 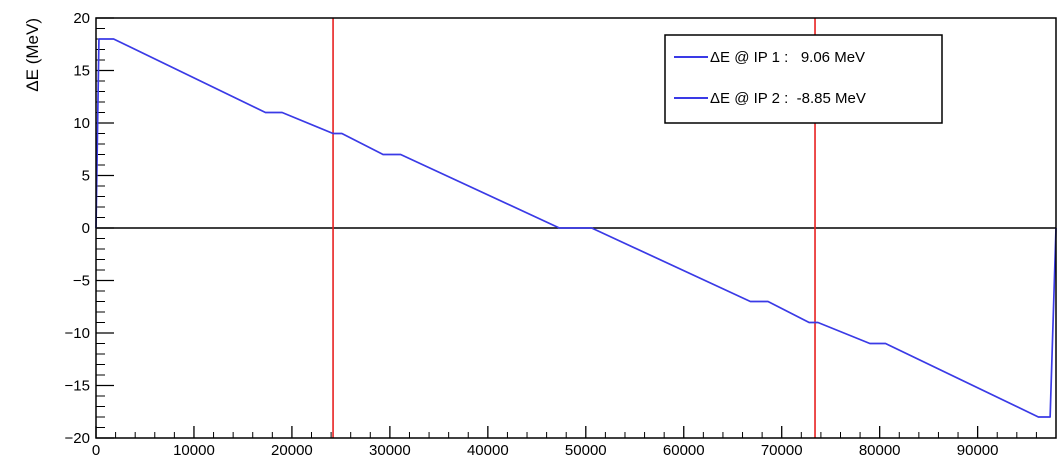 What do you see at coordinates (194, 450) in the screenshot?
I see `x-tick-label: 10000` at bounding box center [194, 450].